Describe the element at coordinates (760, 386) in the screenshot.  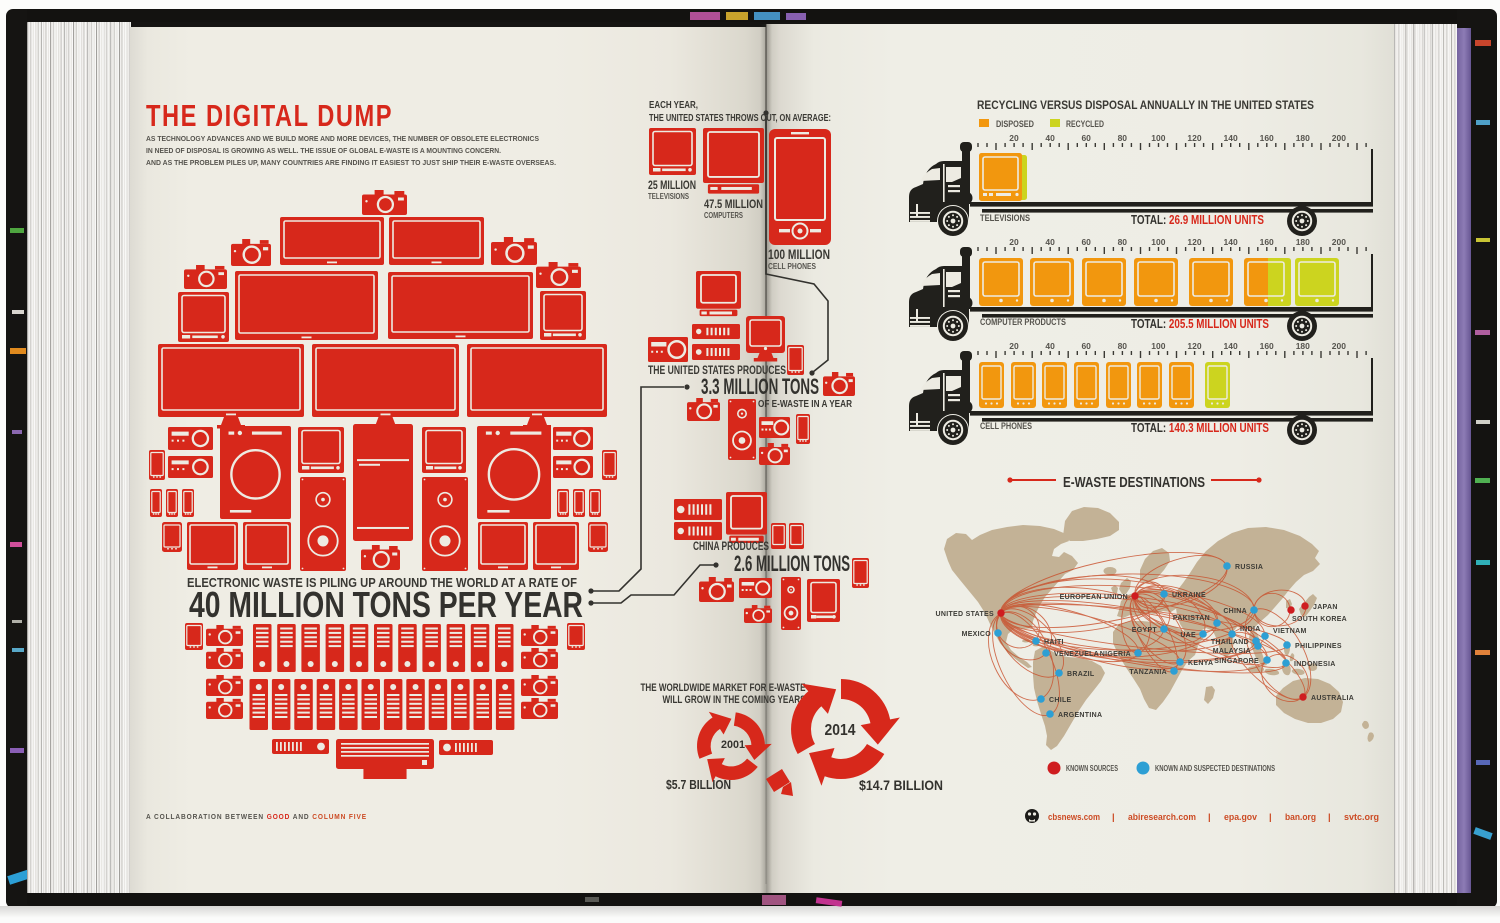
I see `svg-text: 3.3 MILLION TONS` at that location.